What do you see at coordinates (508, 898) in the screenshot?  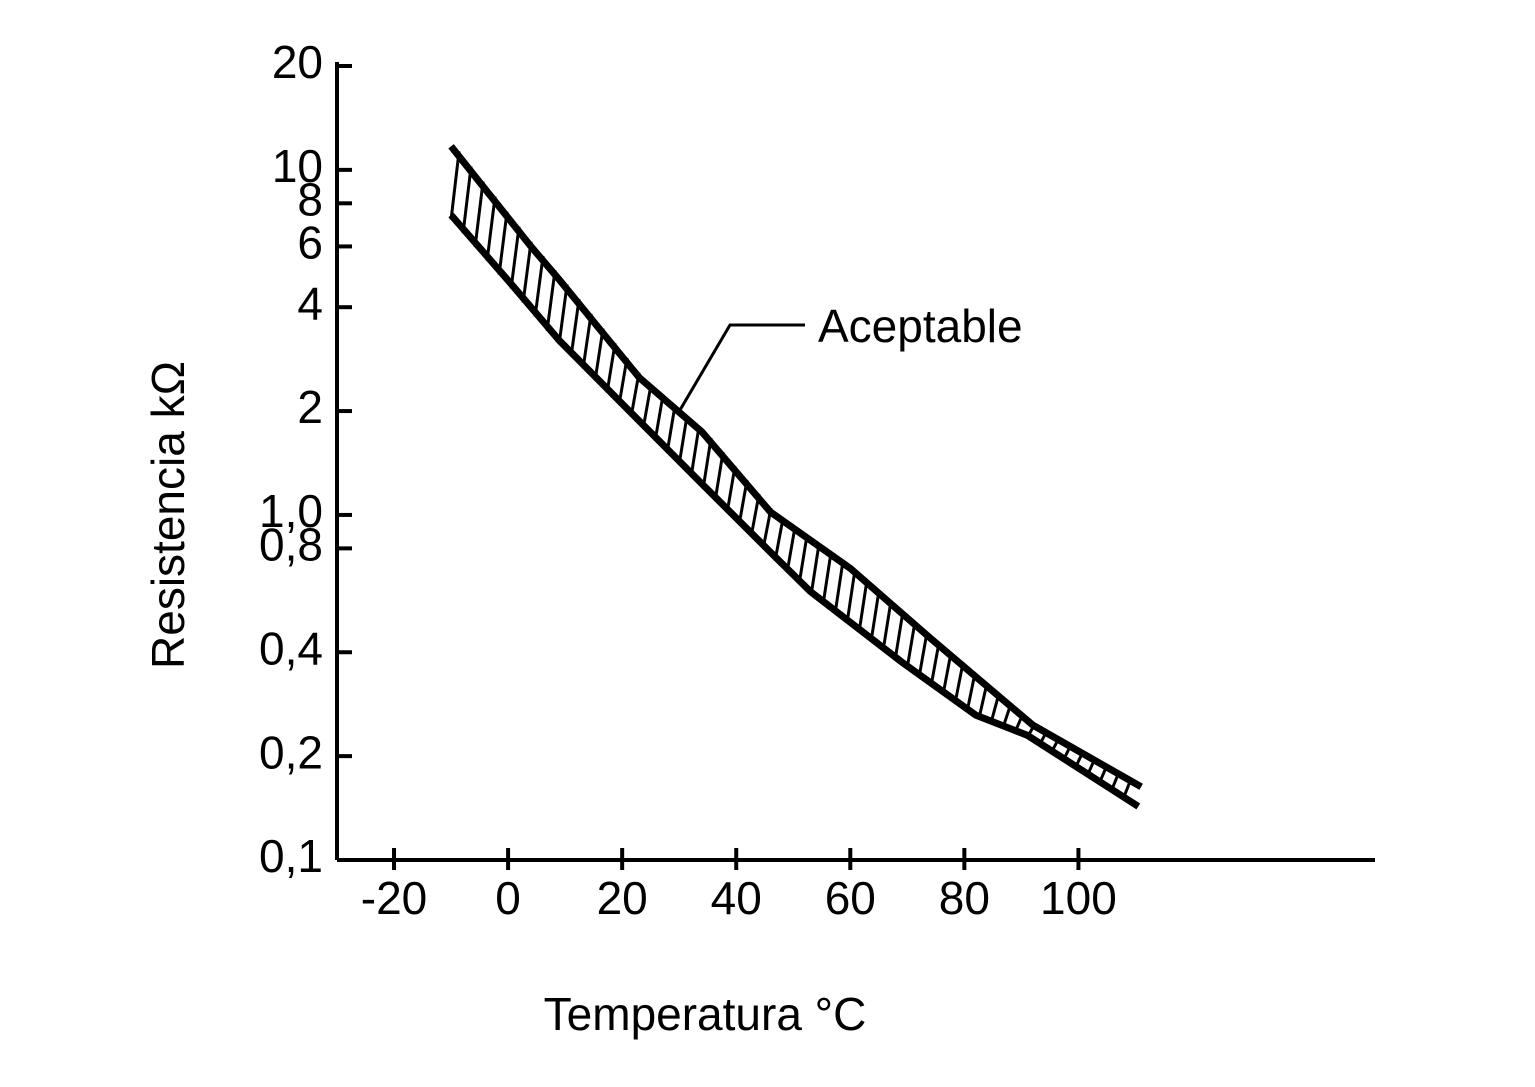 I see `x-tick-label: 0` at bounding box center [508, 898].